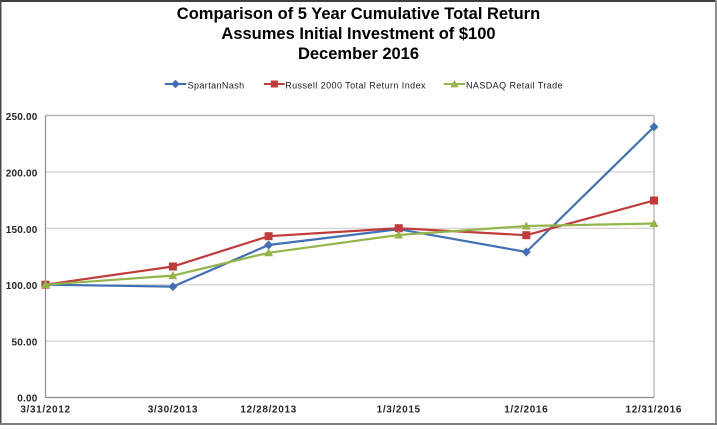 The width and height of the screenshot is (717, 430). Describe the element at coordinates (216, 85) in the screenshot. I see `svg-text: SpartanNash` at that location.